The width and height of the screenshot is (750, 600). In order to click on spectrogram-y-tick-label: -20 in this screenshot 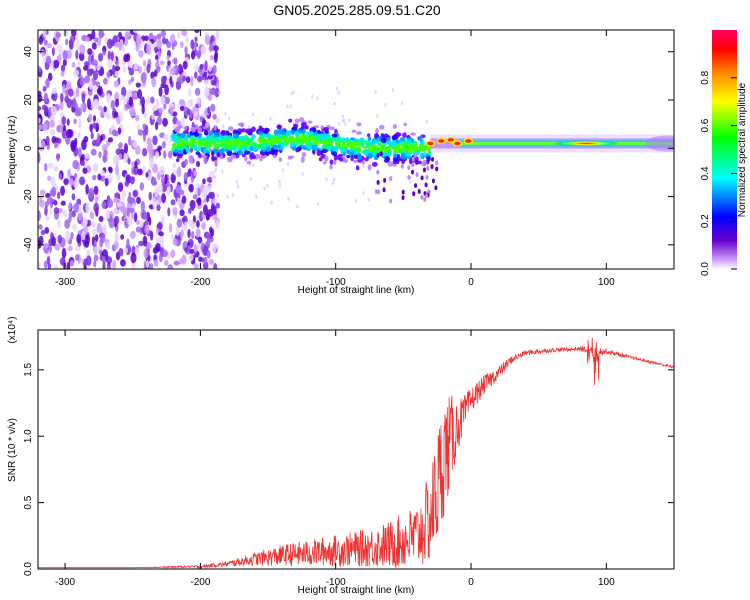, I will do `click(28, 196)`.